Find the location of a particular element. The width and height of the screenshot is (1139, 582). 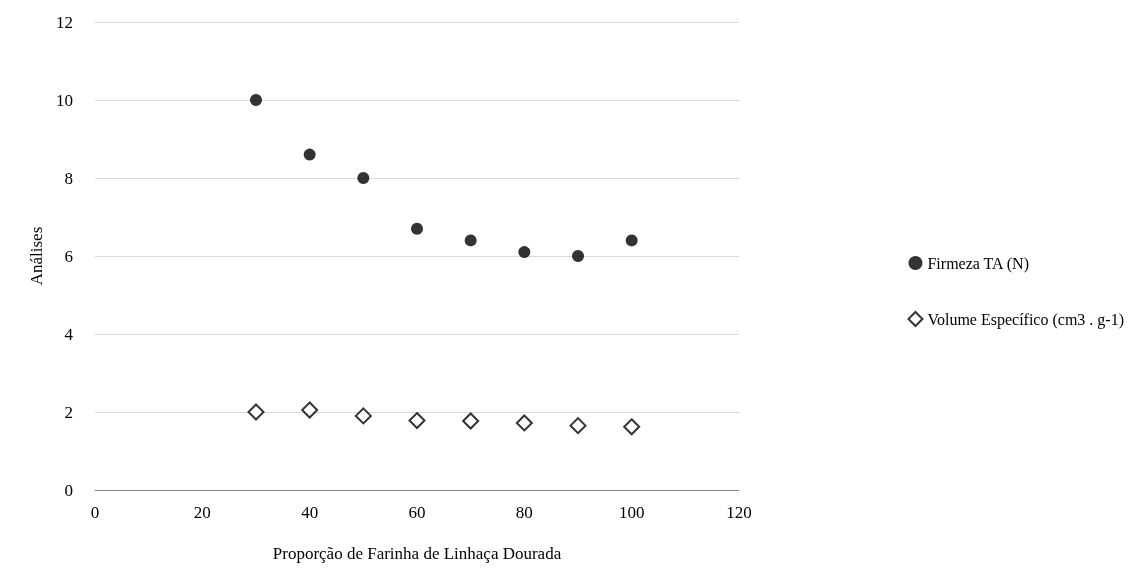

y-tick-label: 8 is located at coordinates (68, 178).